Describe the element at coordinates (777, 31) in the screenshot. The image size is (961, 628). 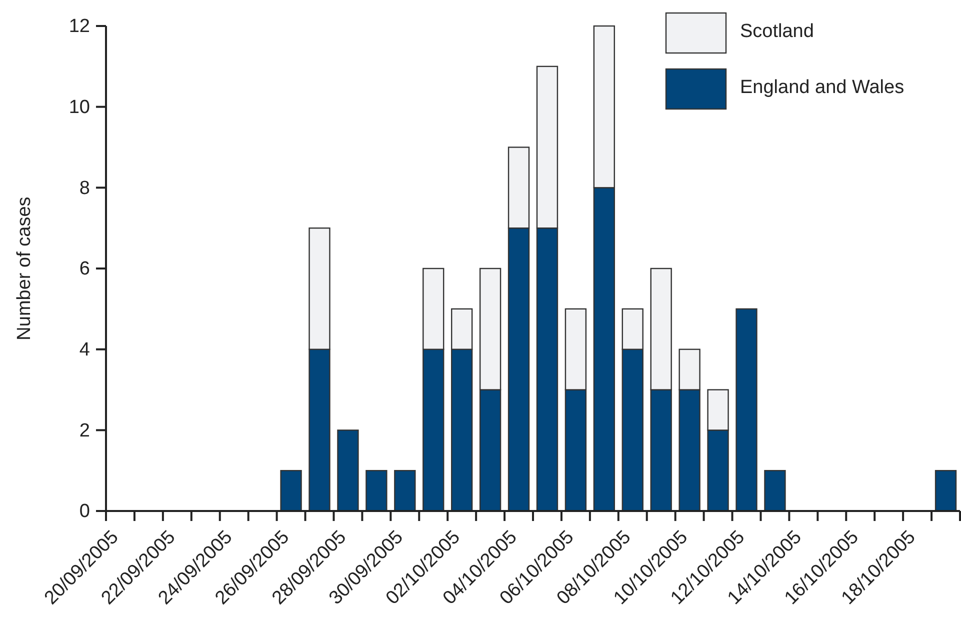
I see `legend-label: Scotland` at that location.